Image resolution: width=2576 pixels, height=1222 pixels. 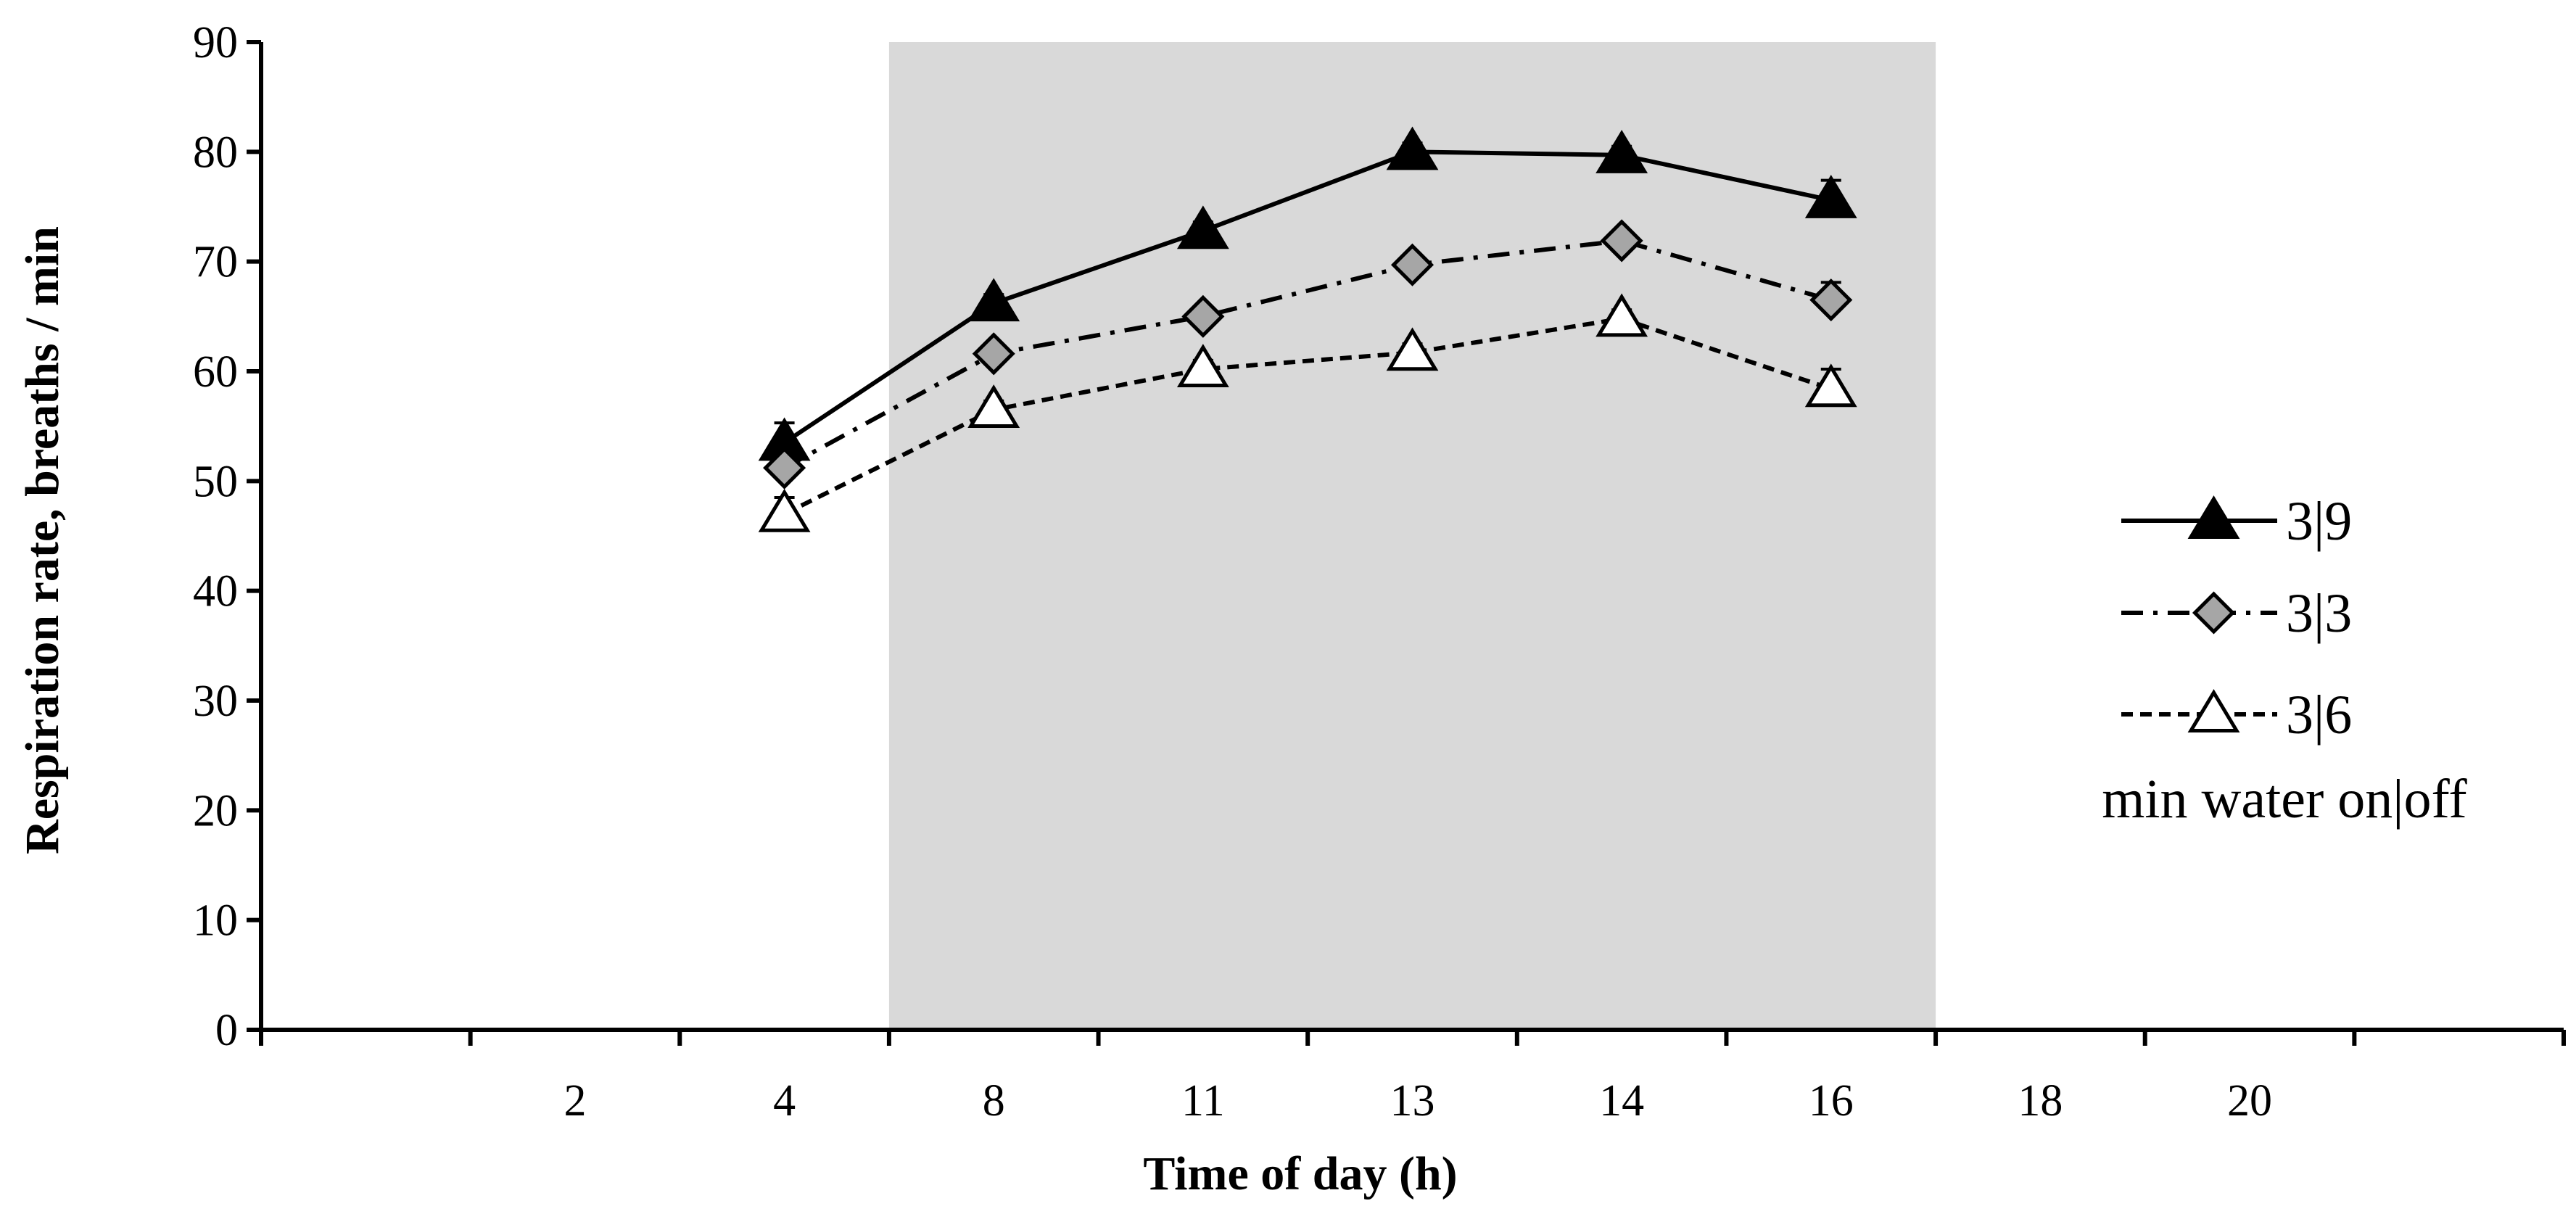 I want to click on x-tick-label: 20, so click(x=2249, y=1101).